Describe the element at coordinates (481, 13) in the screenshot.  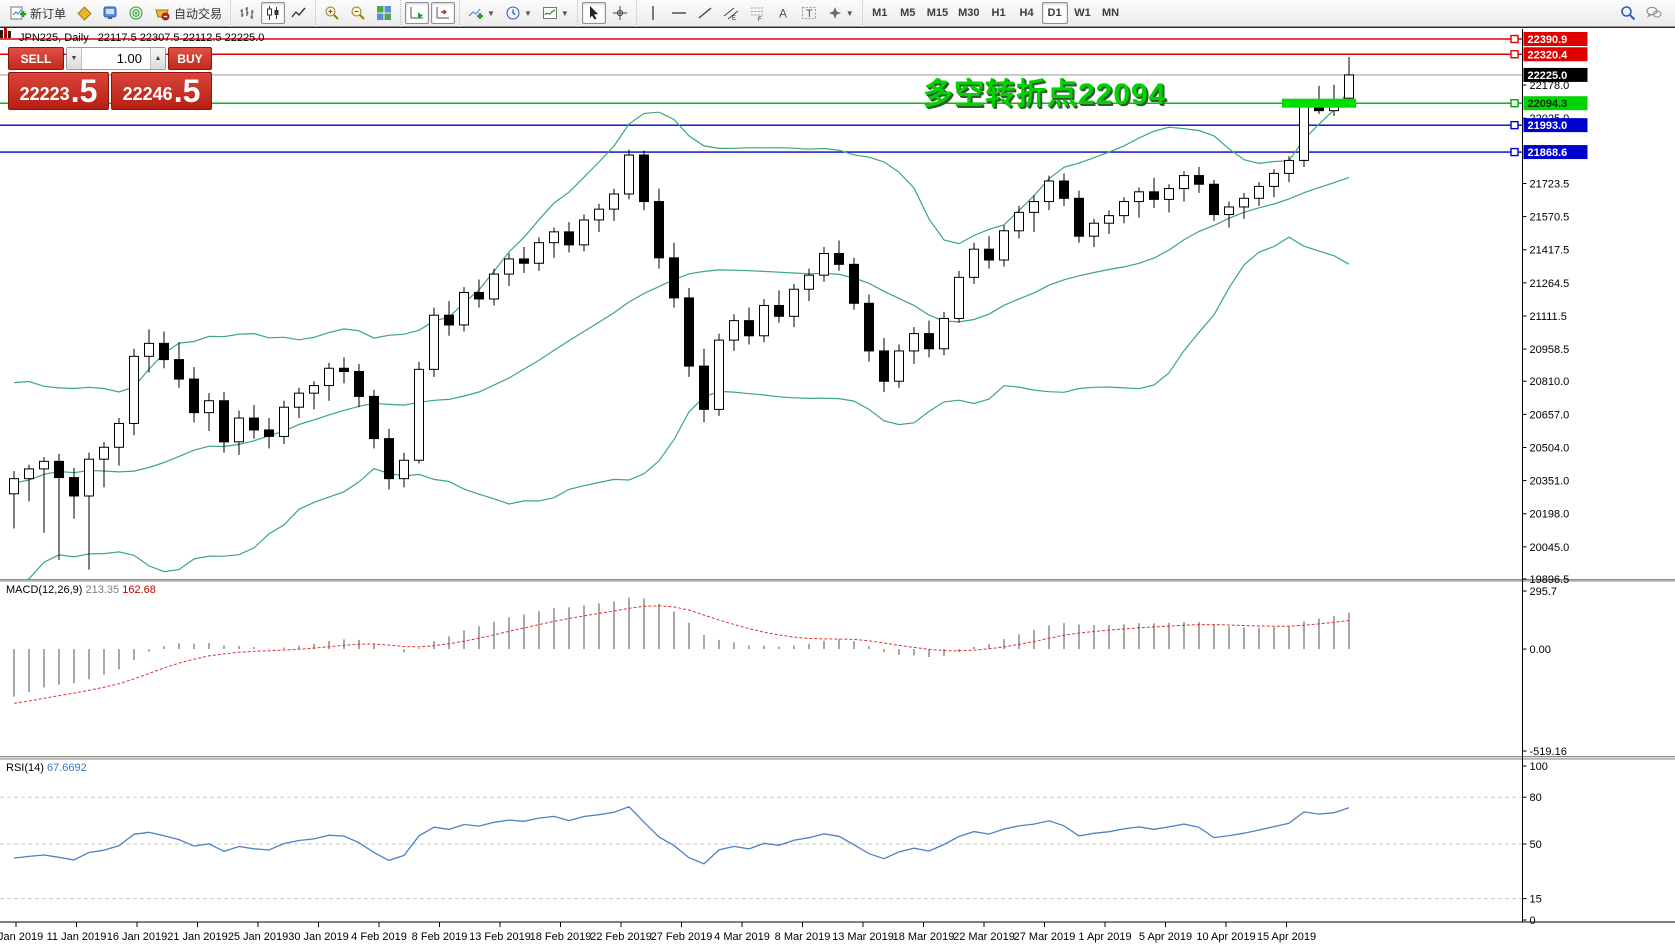
I see `indicators-button: ▼` at that location.